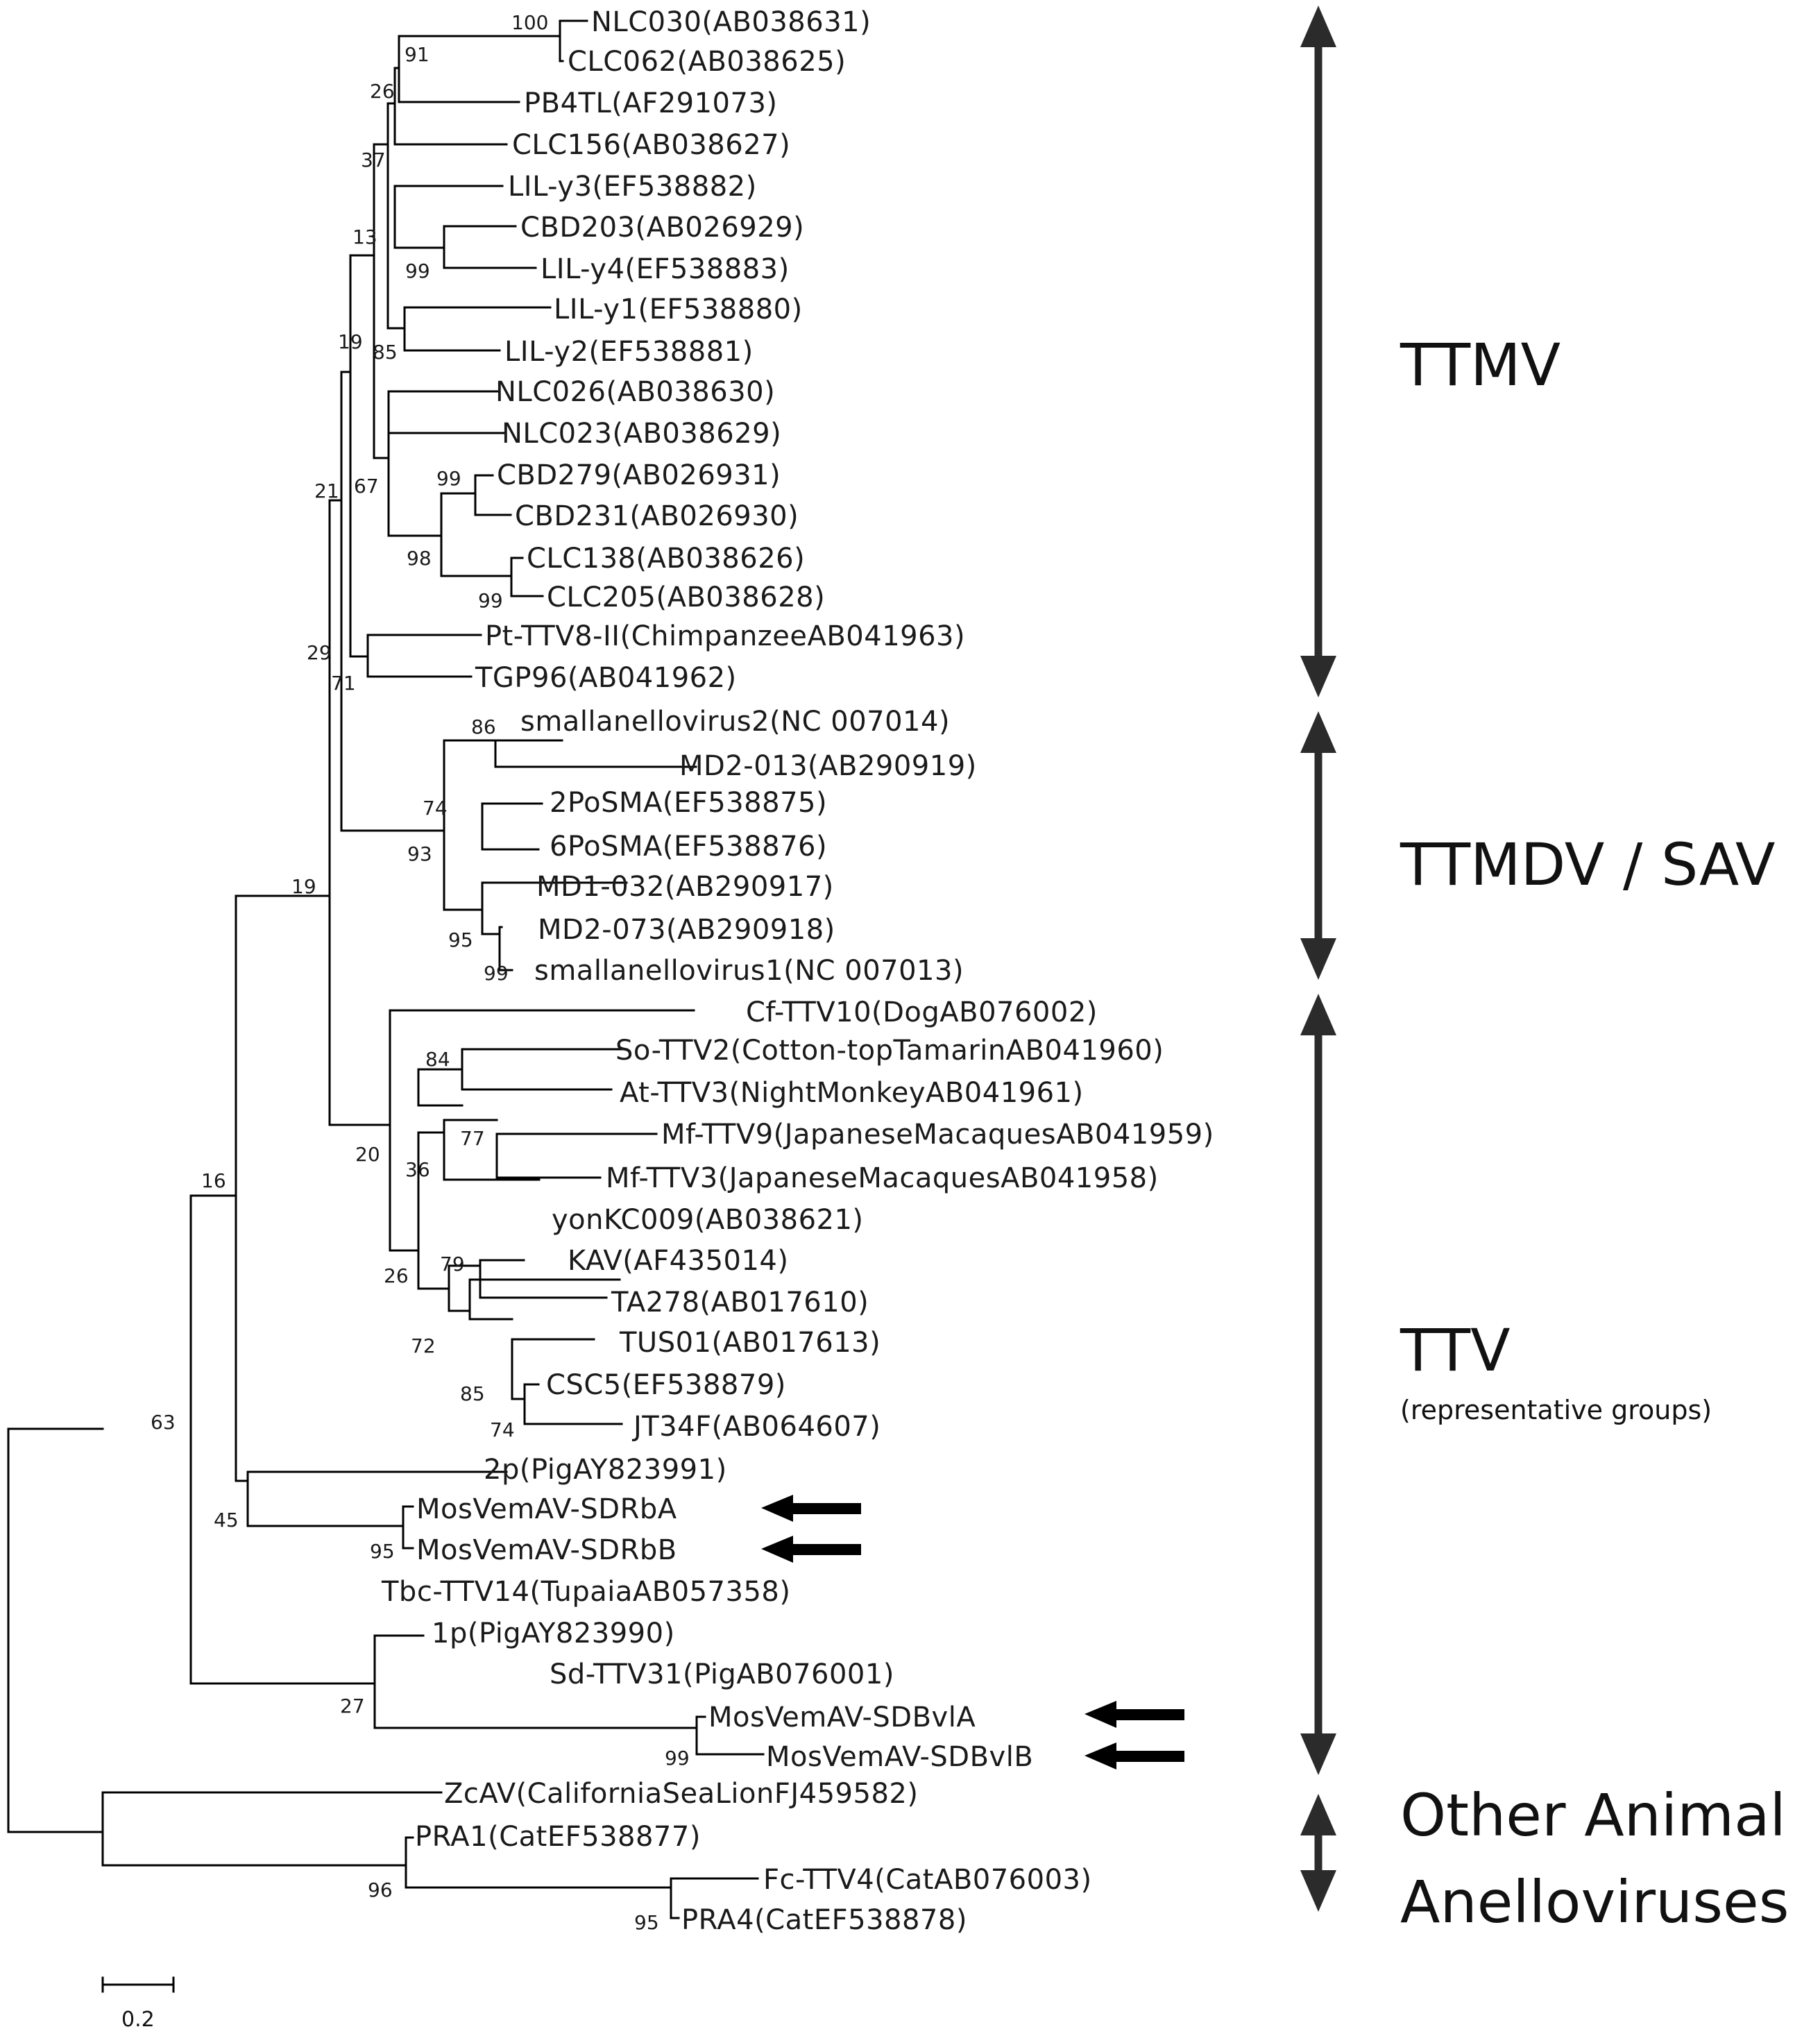 This screenshot has height=2036, width=1820. Describe the element at coordinates (824, 1920) in the screenshot. I see `taxon-label: PRA4(CatEF538878)` at that location.